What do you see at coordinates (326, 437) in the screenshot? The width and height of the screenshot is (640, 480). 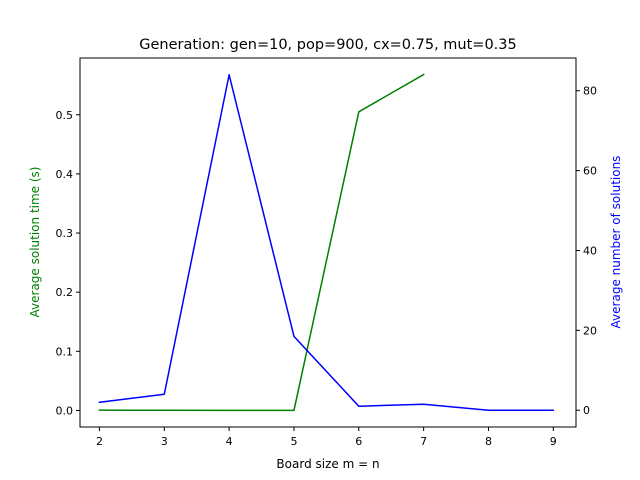 I see `x-axis: 2 3 4 5 6 7 8 9` at bounding box center [326, 437].